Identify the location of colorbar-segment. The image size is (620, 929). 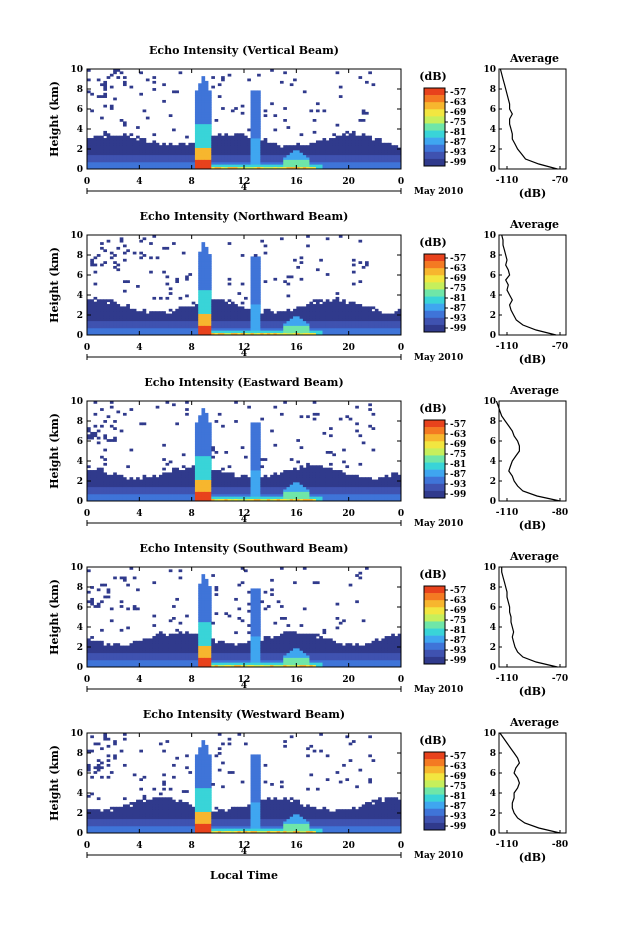
(434, 148).